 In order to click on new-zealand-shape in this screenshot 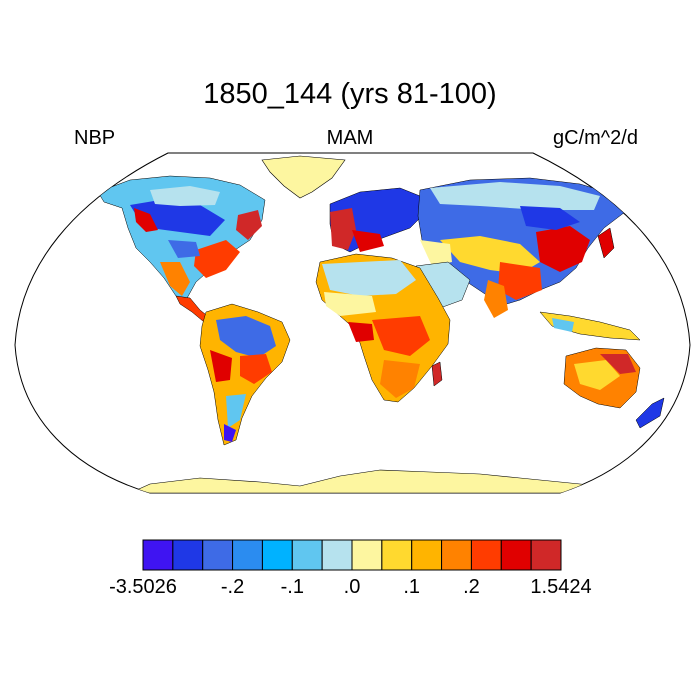, I will do `click(650, 413)`.